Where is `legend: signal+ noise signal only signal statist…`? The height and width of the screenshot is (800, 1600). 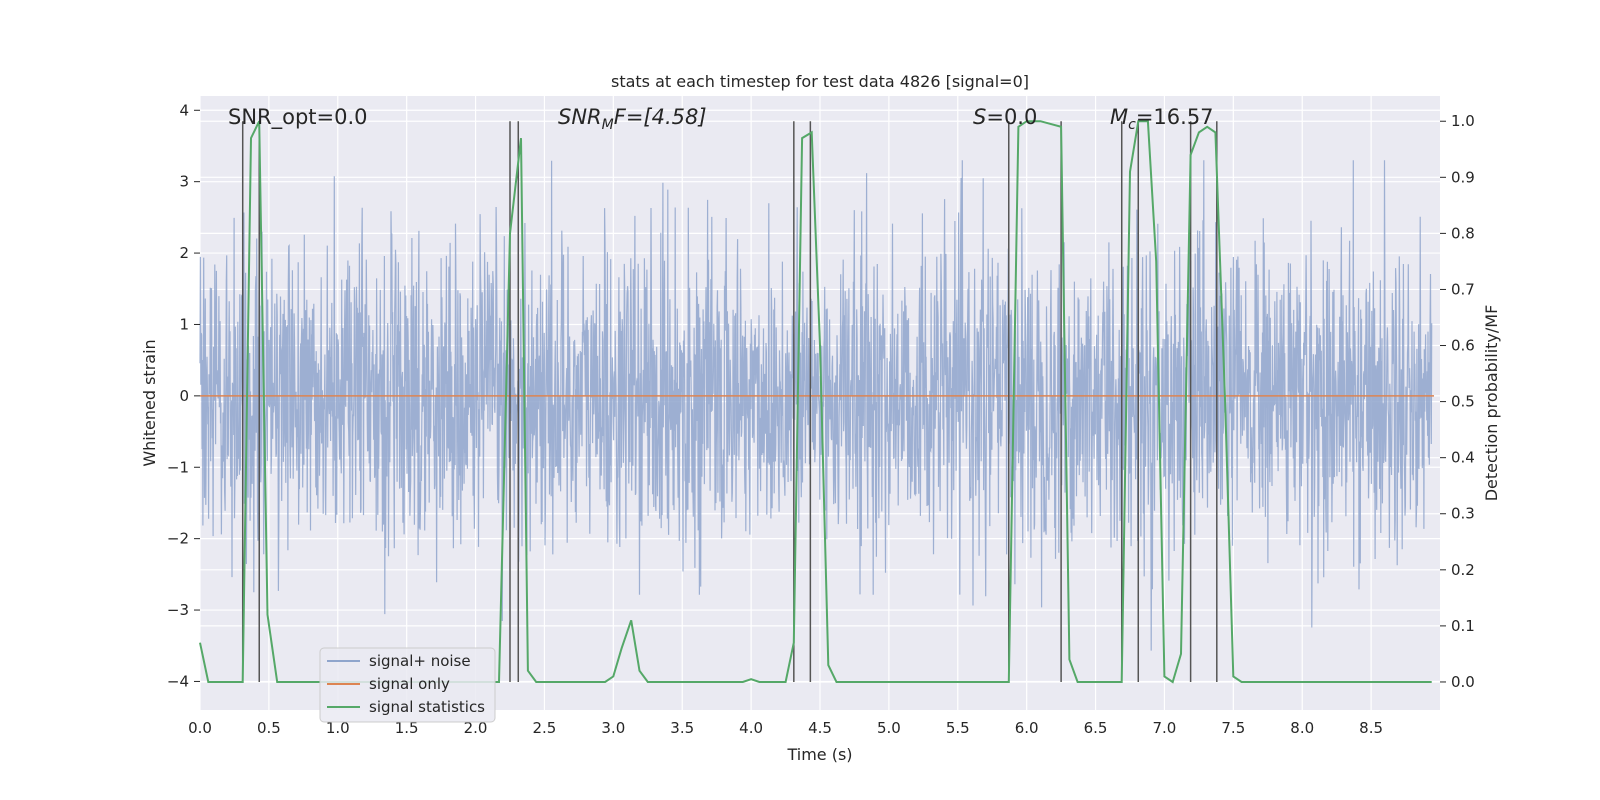 legend: signal+ noise signal only signal statist… is located at coordinates (407, 685).